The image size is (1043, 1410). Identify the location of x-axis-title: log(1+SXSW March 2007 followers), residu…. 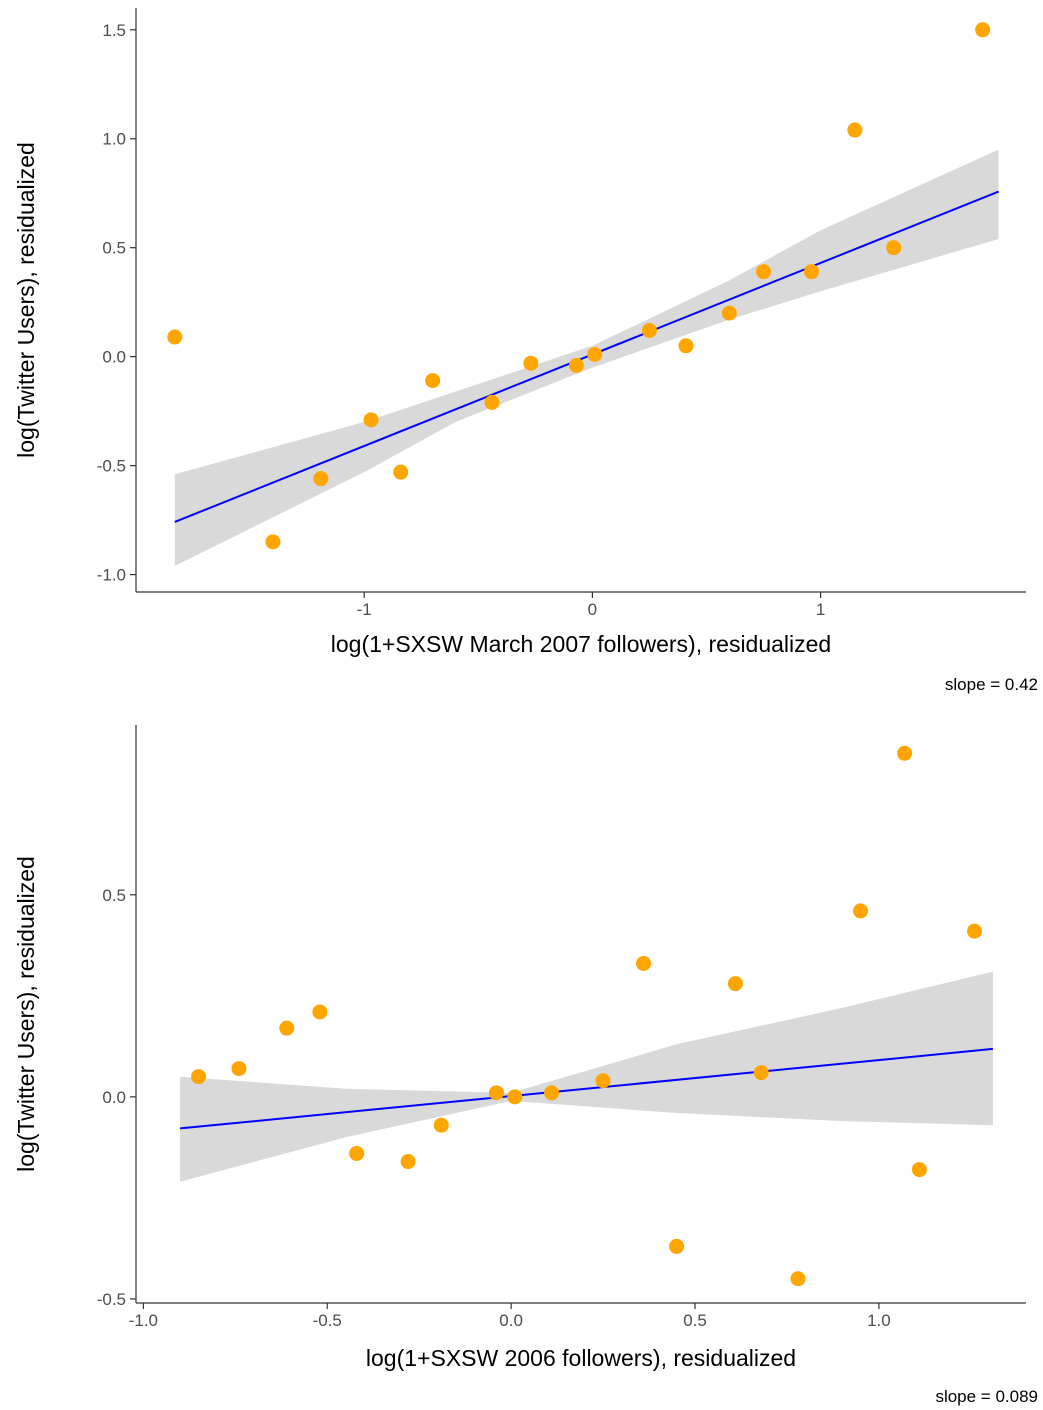
(581, 644).